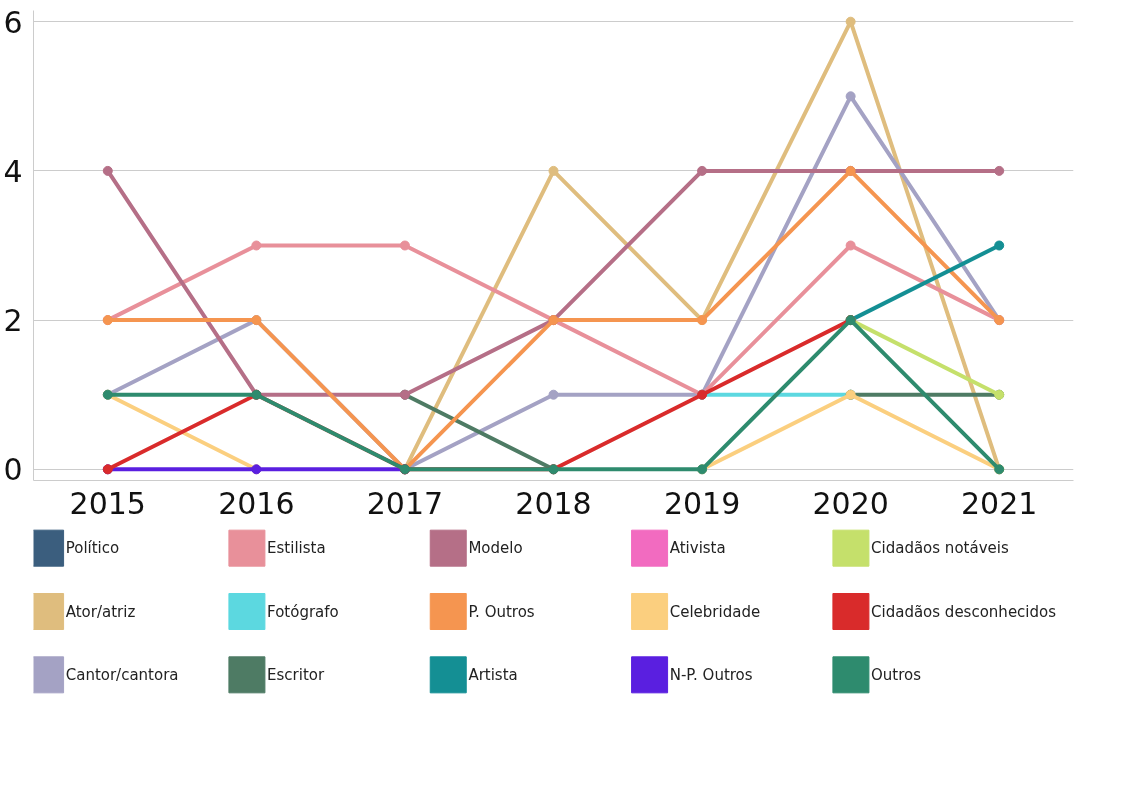 This screenshot has width=1131, height=801. I want to click on legend-label: Ativista, so click(697, 548).